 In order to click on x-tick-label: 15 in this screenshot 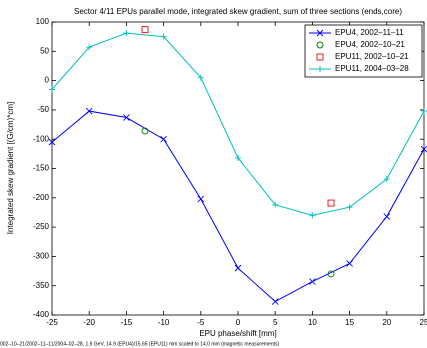, I will do `click(349, 322)`.